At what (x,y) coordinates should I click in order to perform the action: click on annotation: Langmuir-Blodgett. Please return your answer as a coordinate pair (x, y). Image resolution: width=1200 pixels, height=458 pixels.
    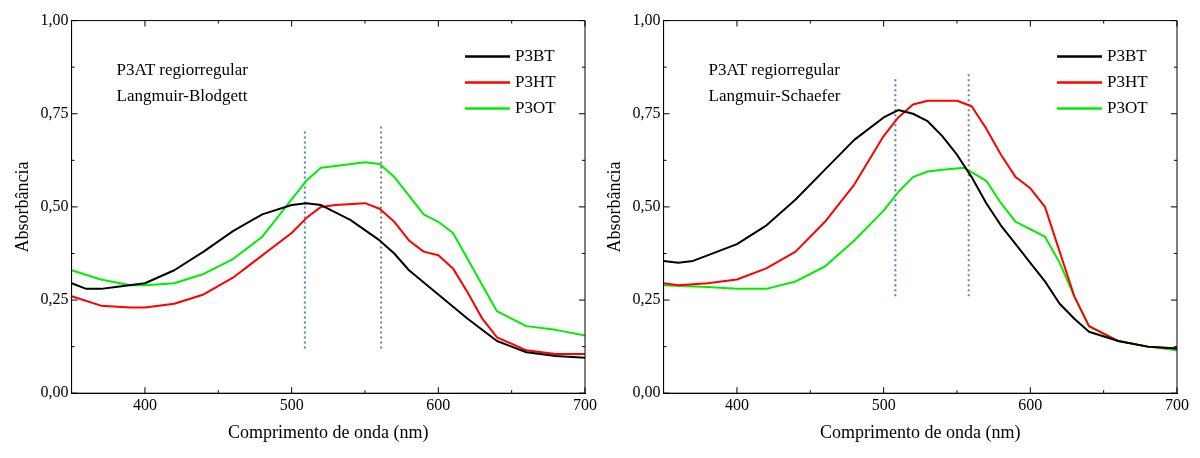
    Looking at the image, I should click on (182, 96).